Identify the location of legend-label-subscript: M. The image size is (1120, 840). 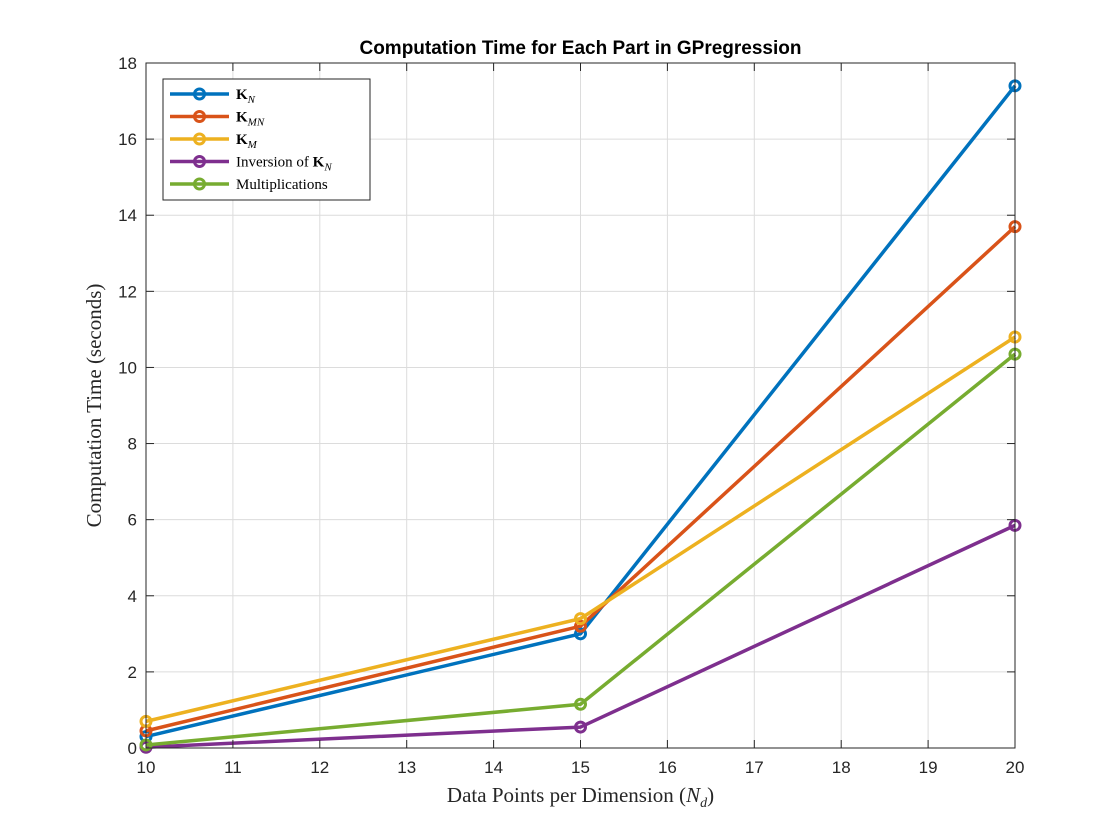
(252, 145).